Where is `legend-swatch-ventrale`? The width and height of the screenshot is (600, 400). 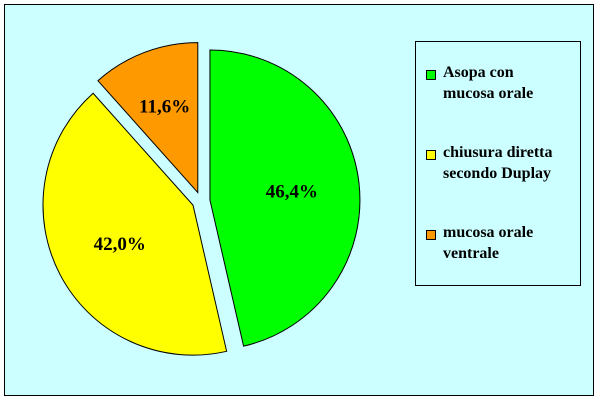
legend-swatch-ventrale is located at coordinates (431, 235).